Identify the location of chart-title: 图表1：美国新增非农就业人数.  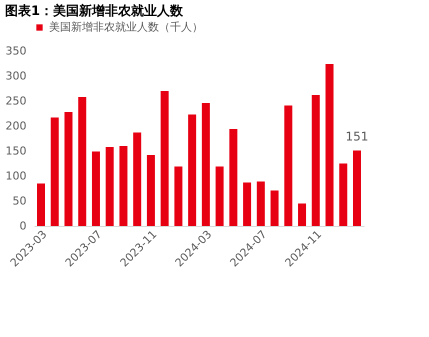
(94, 11).